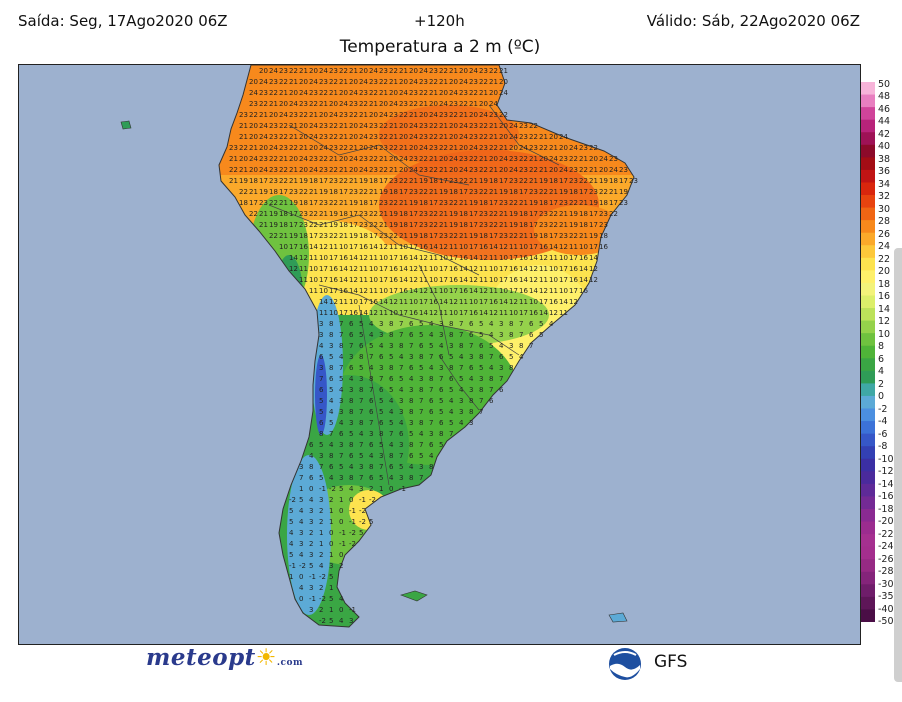  Describe the element at coordinates (224, 657) in the screenshot. I see `meteopt-logo: meteopt☀.com` at that location.